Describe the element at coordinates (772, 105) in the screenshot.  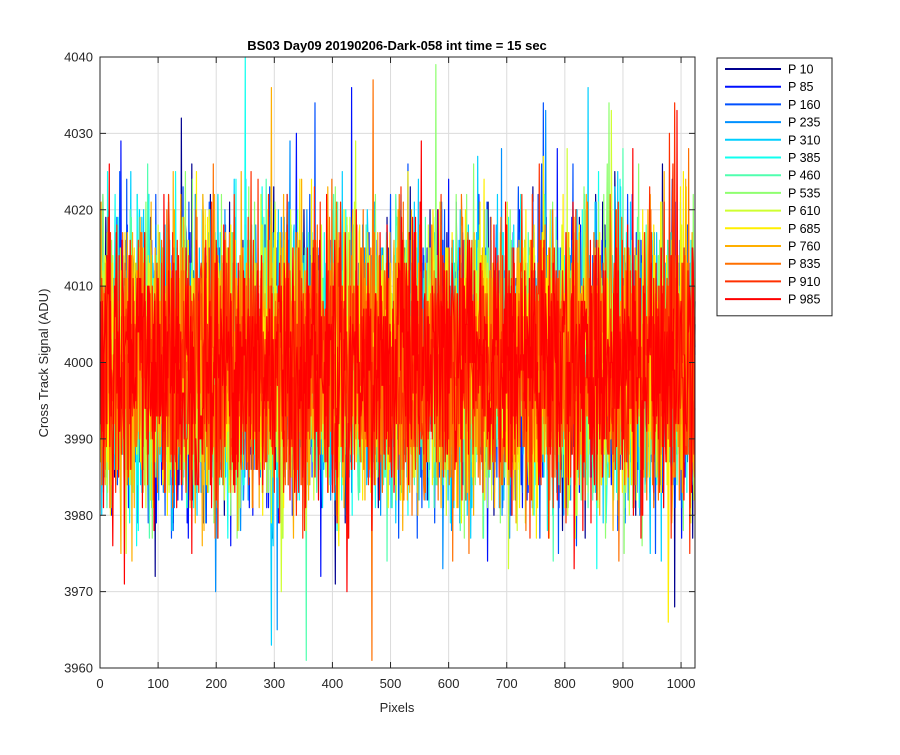
I see `legend-item: P 160` at that location.